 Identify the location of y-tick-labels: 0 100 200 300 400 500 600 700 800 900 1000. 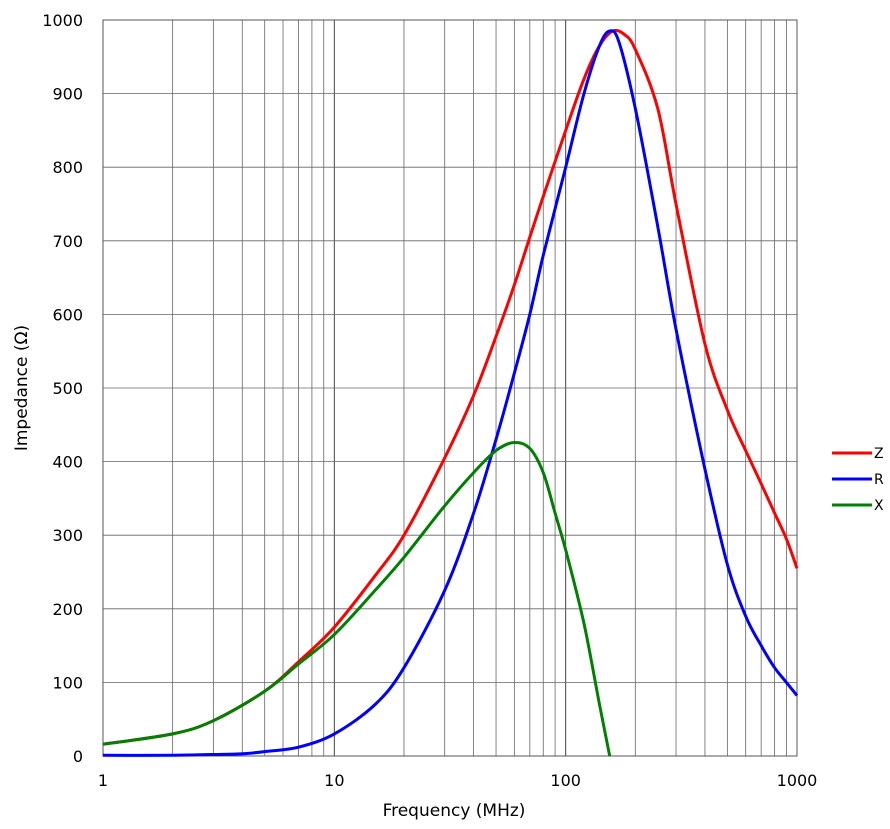
(62, 388).